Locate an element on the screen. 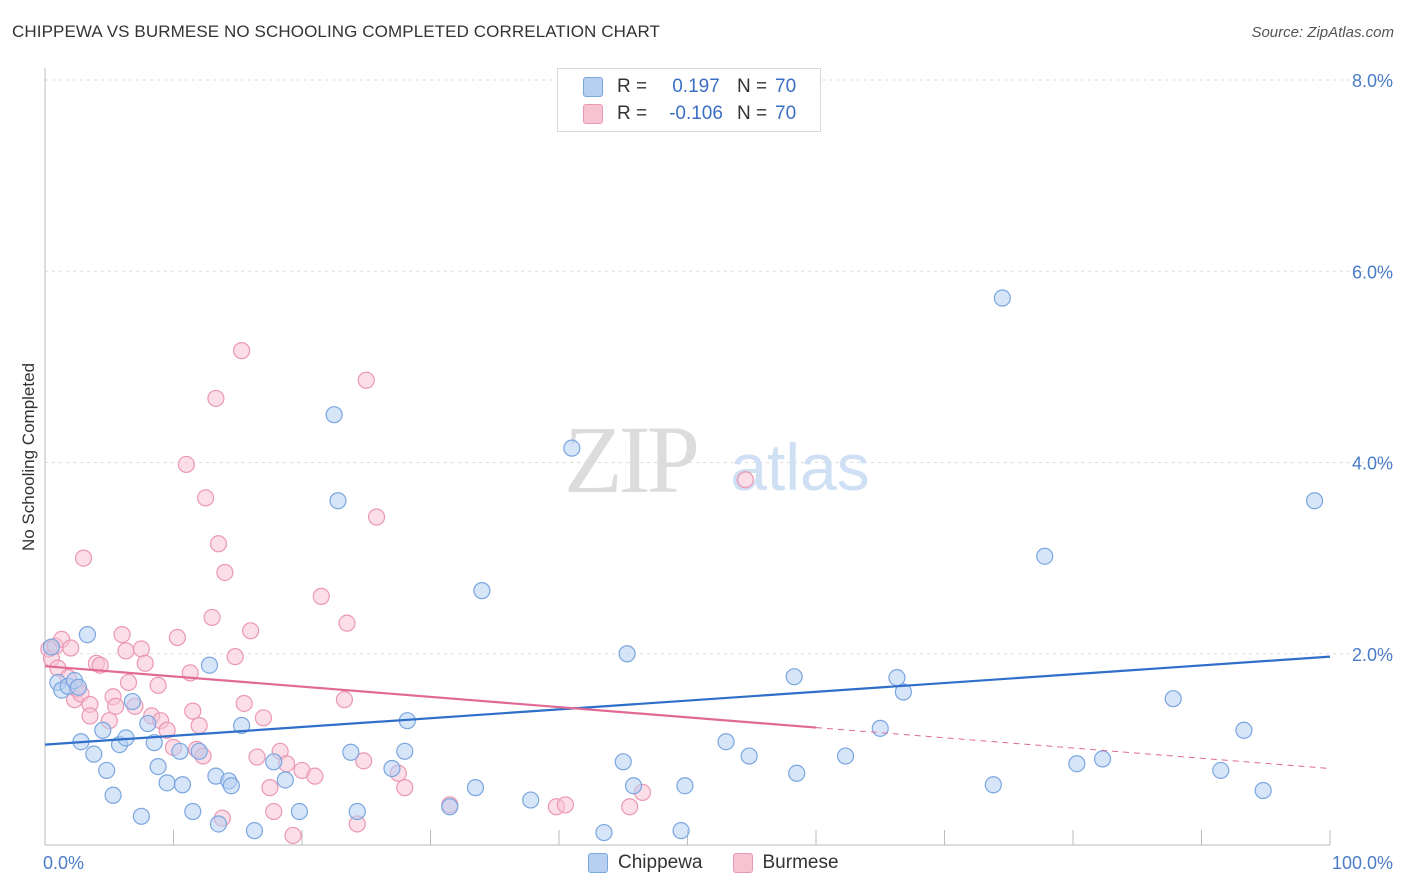  burmese-swatch is located at coordinates (593, 114).